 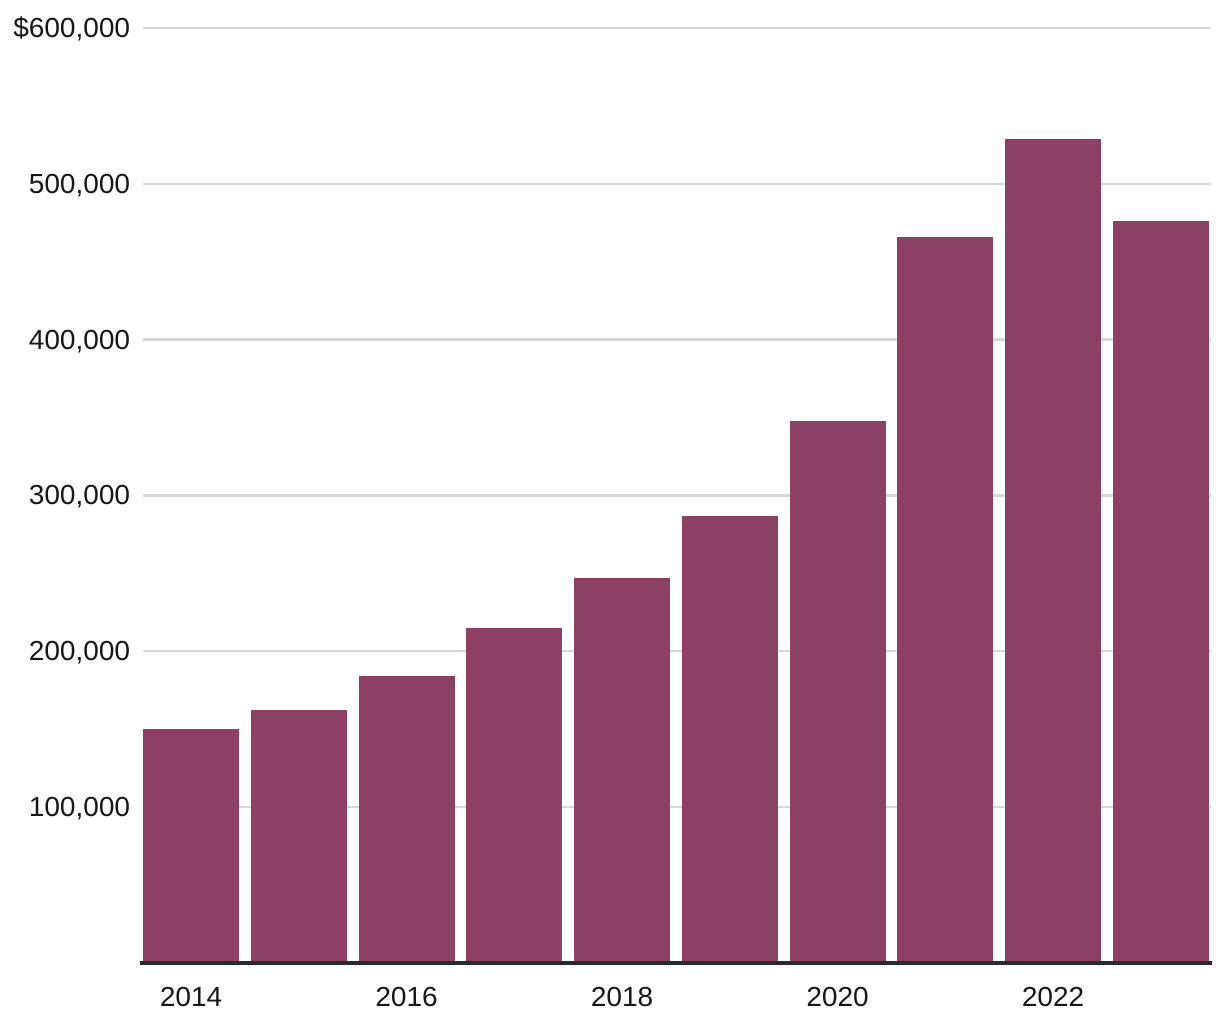 I want to click on x-axis-tick-label-2020: 2020, so click(x=837, y=996).